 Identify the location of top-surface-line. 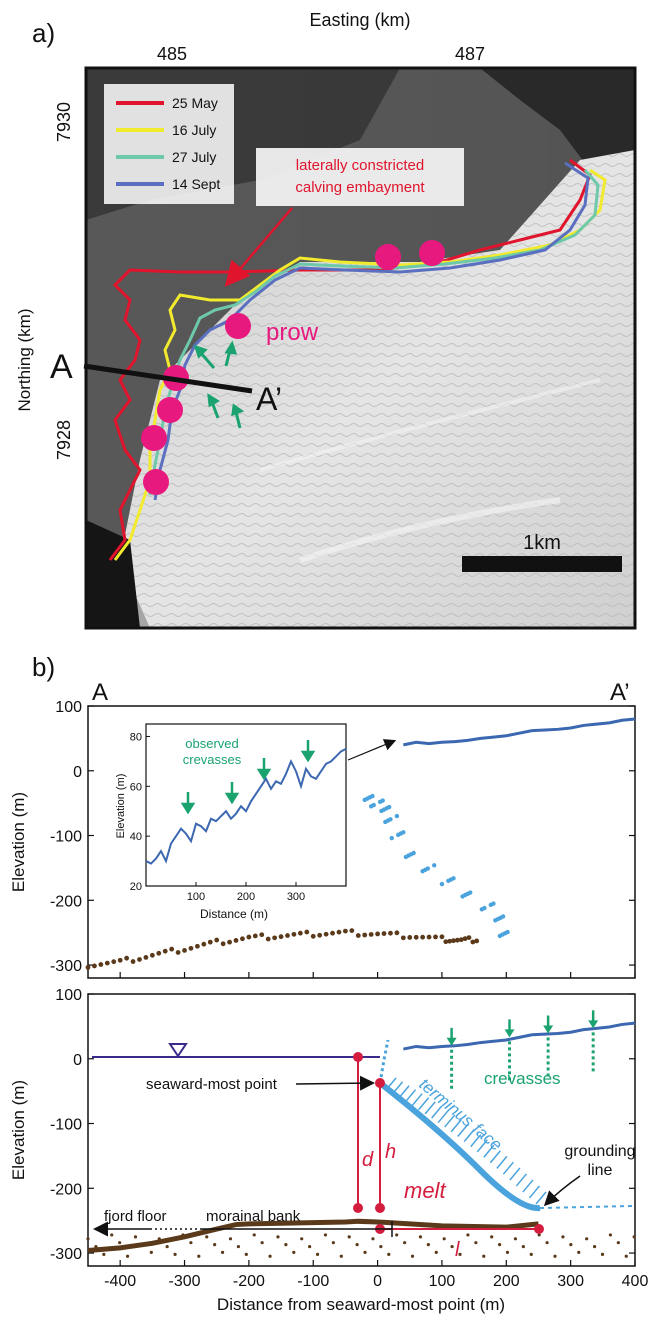
(519, 732).